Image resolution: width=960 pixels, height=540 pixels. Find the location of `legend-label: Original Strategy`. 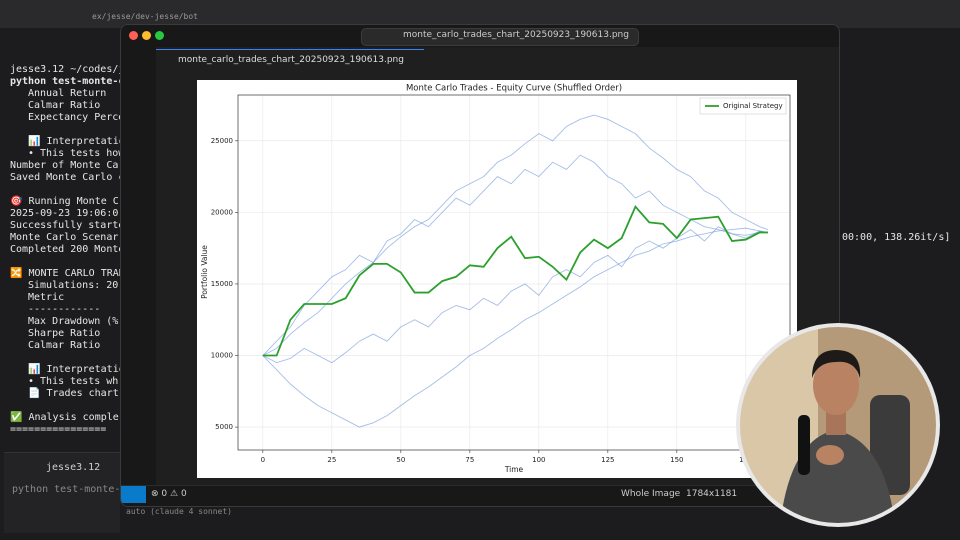

legend-label: Original Strategy is located at coordinates (753, 106).